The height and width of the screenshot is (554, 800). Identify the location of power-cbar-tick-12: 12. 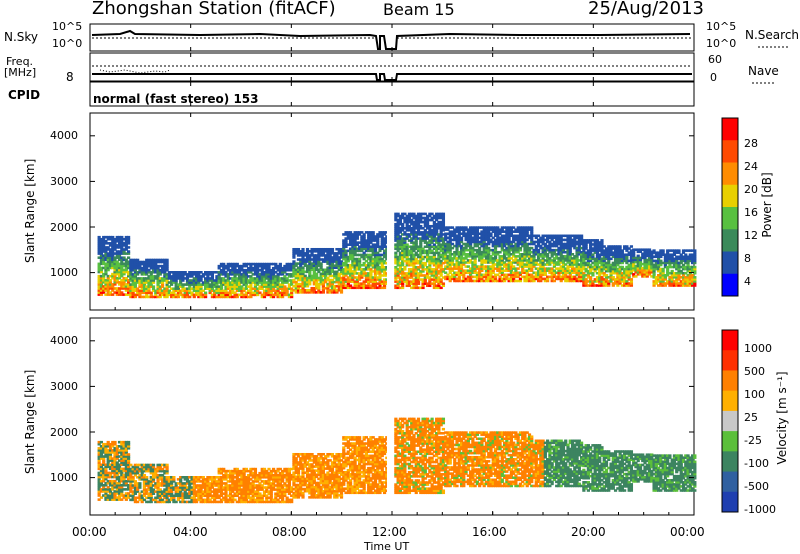
(751, 235).